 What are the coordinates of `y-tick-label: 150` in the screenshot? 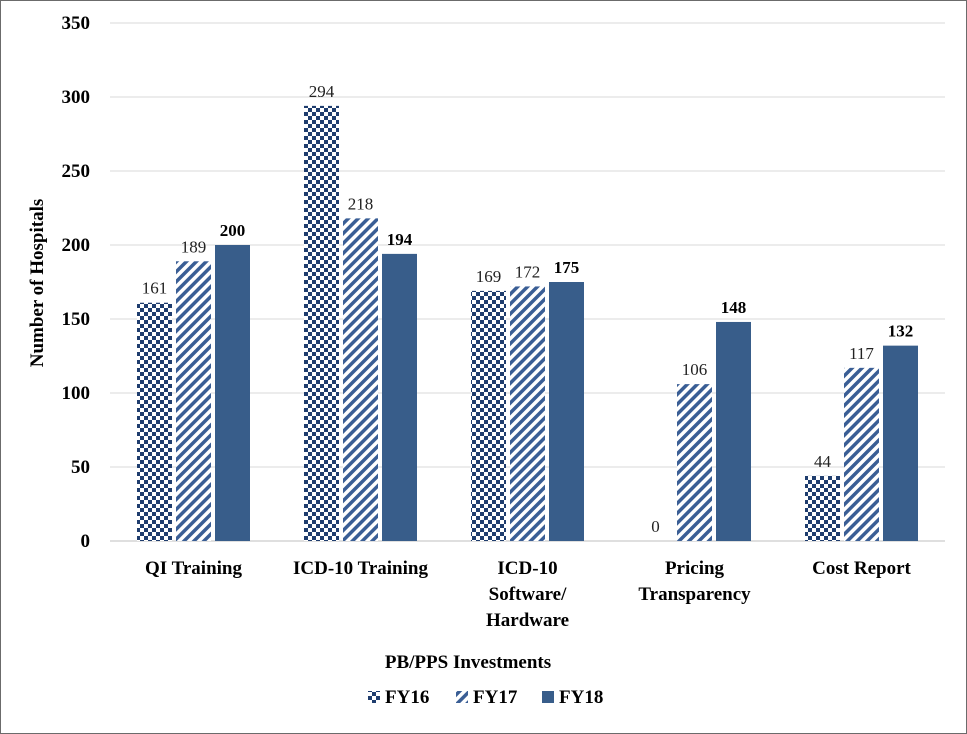 It's located at (76, 319).